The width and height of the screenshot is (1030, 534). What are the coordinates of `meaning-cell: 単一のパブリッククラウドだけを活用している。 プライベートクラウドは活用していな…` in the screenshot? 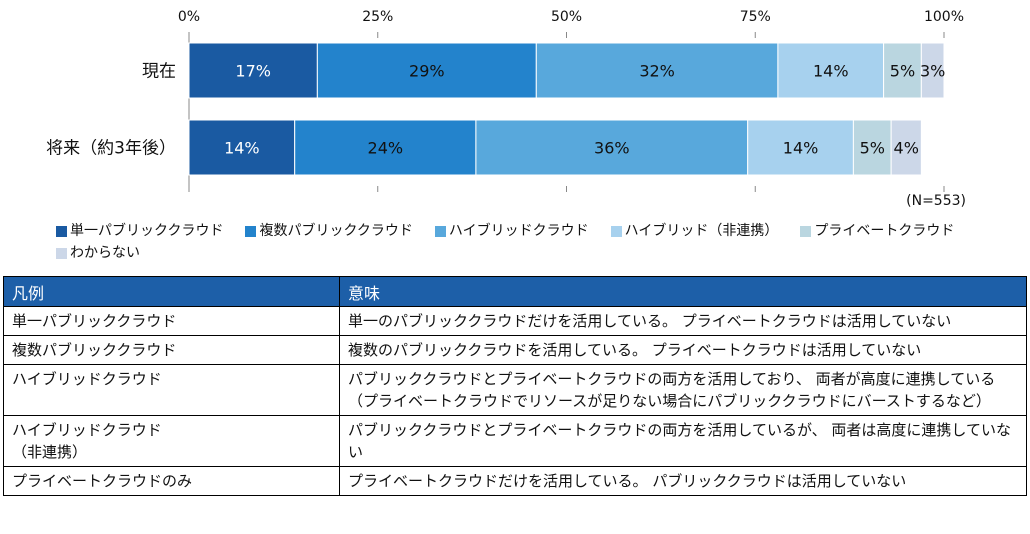 It's located at (683, 321).